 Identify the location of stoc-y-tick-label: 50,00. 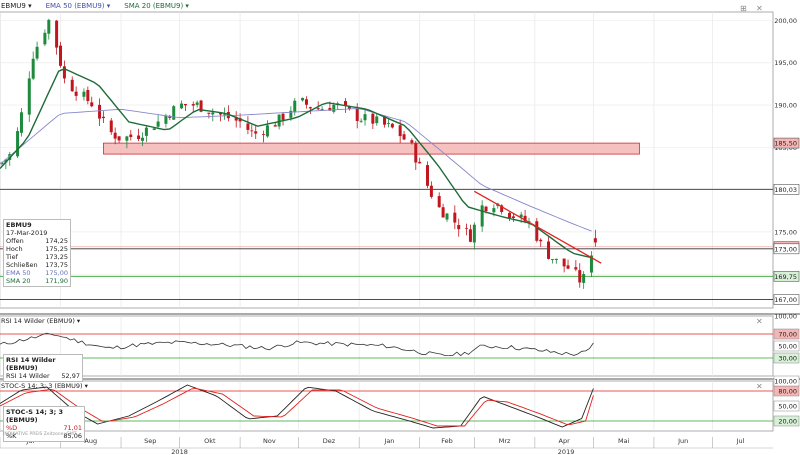
(787, 407).